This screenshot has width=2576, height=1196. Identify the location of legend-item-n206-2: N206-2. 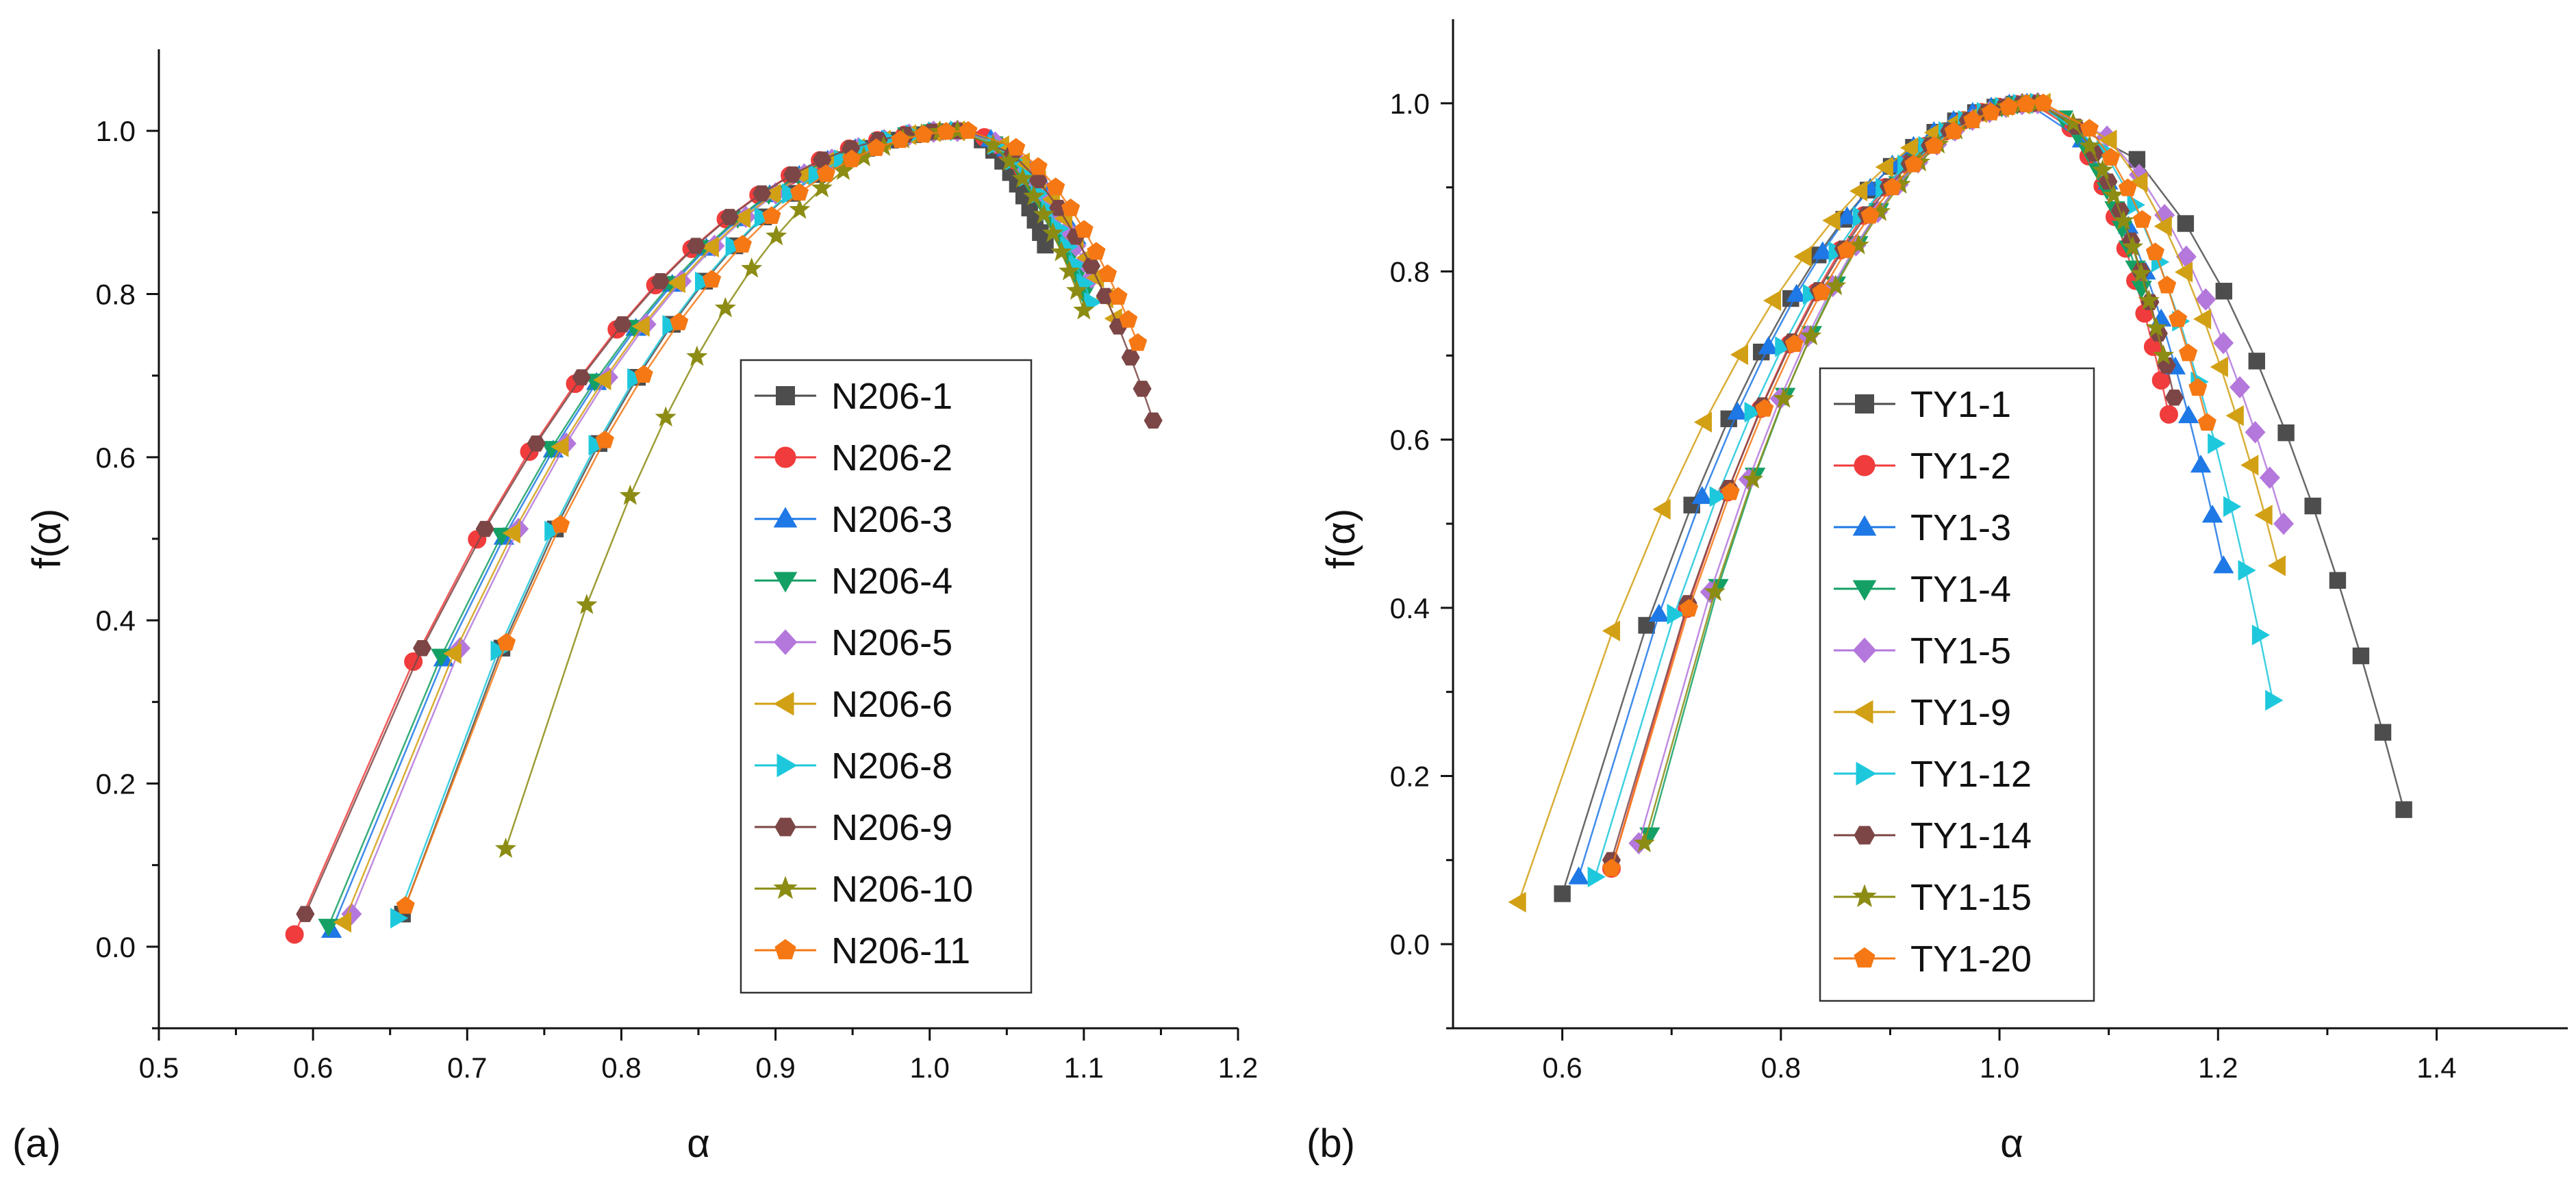
(854, 458).